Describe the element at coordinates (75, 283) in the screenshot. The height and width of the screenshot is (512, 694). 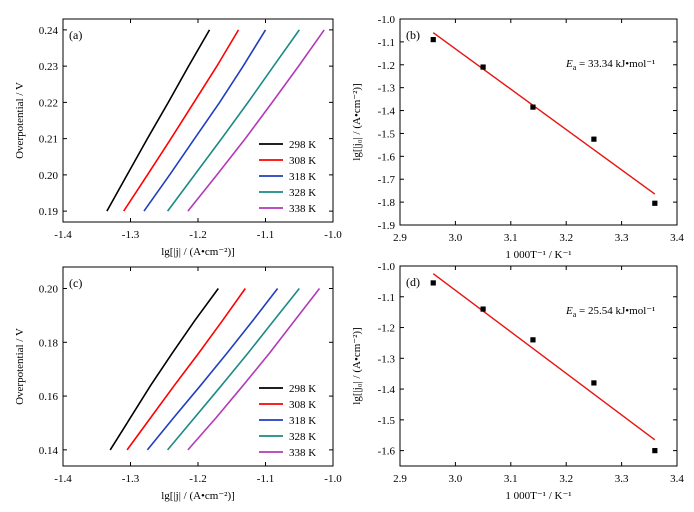
I see `panel-label: (c)` at that location.